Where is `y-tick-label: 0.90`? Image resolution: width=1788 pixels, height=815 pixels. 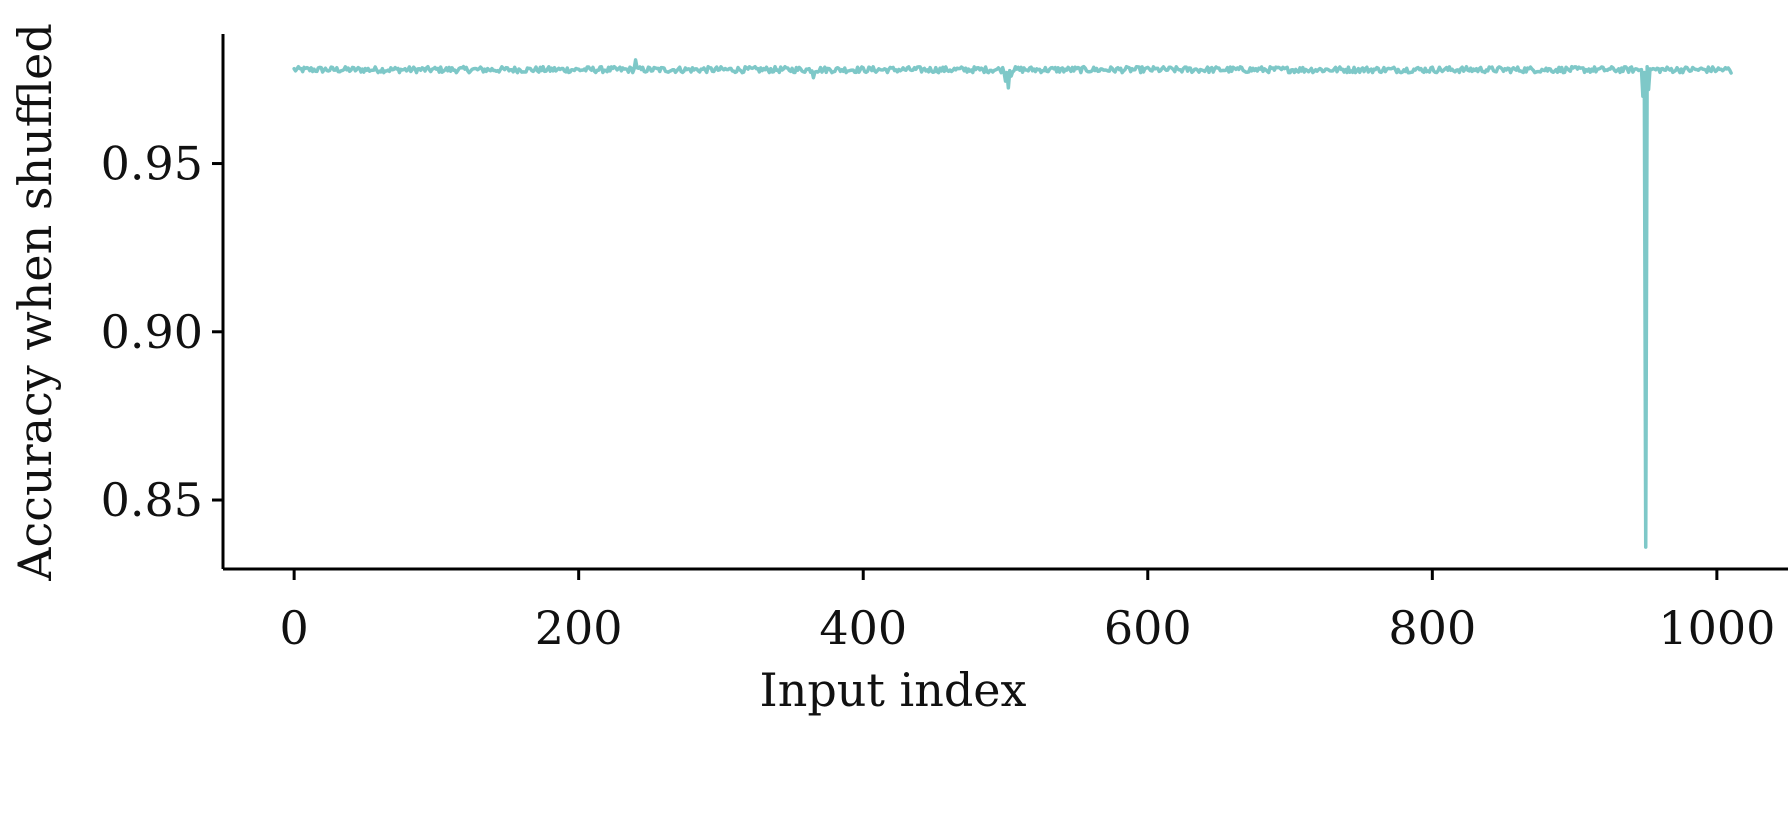
y-tick-label: 0.90 is located at coordinates (152, 332).